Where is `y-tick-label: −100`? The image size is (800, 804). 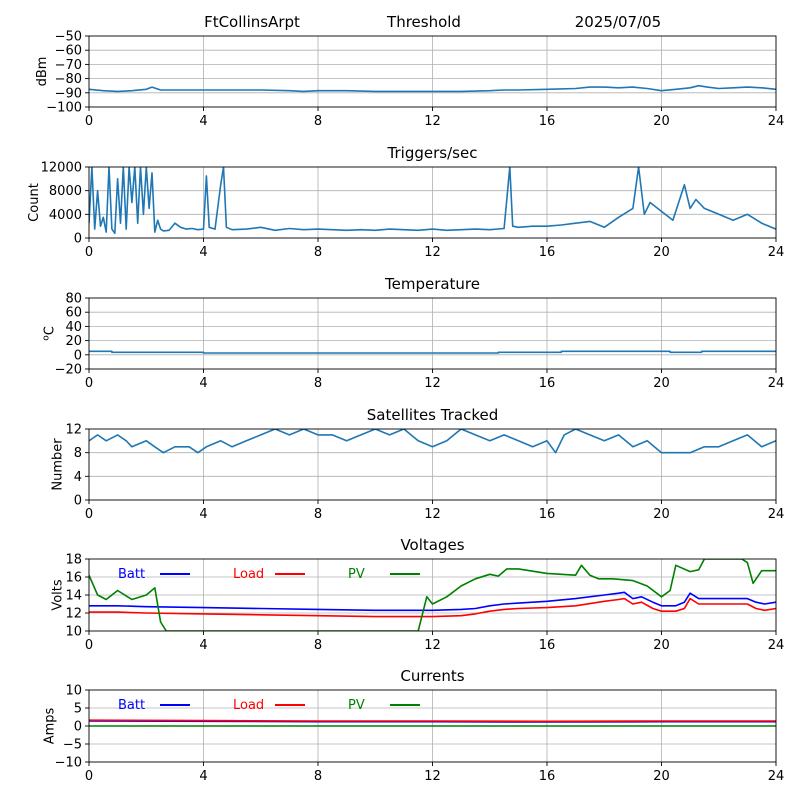
y-tick-label: −100 is located at coordinates (64, 108).